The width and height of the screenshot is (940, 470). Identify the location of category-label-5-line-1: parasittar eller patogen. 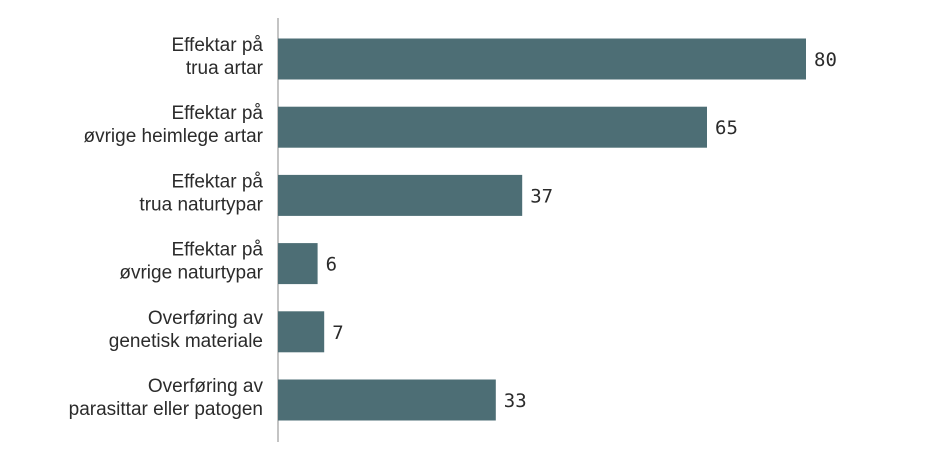
(166, 409).